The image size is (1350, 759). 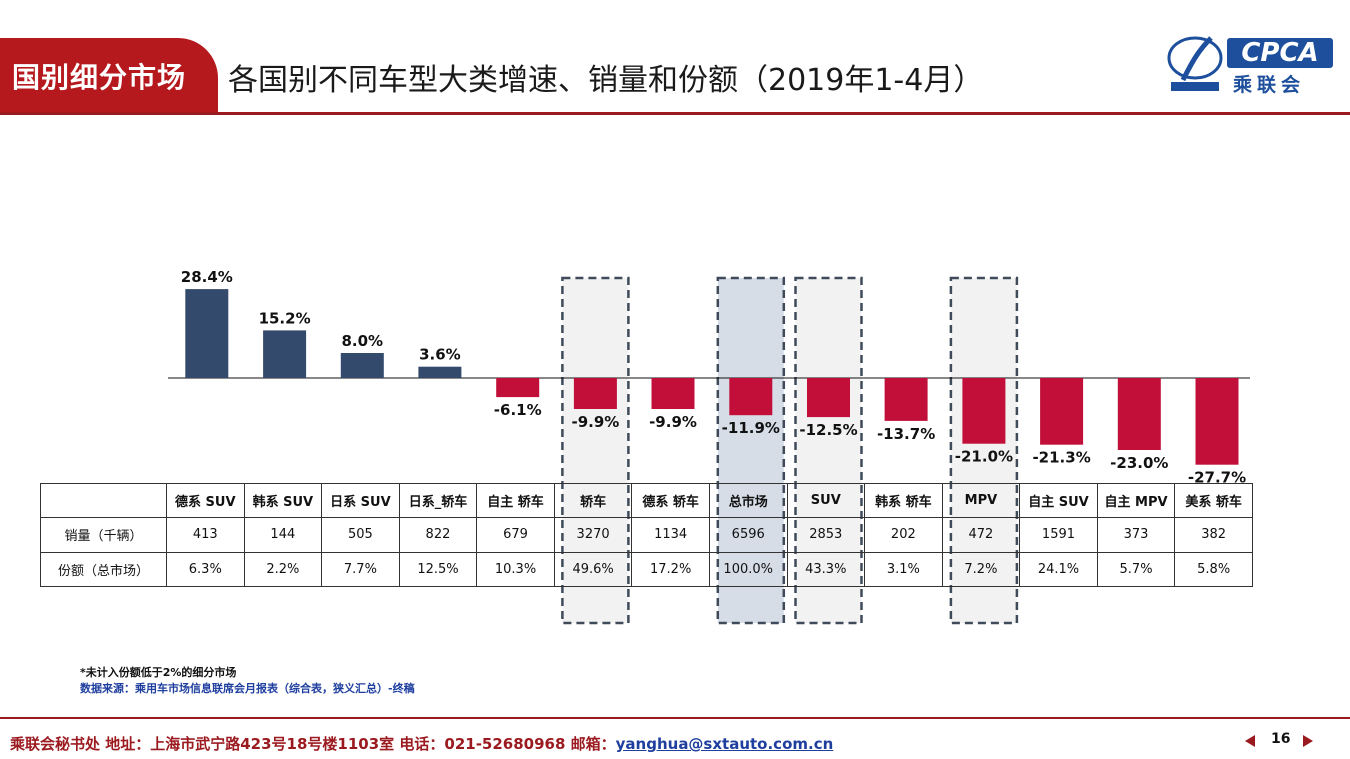 I want to click on table-cell: 49.6%, so click(x=593, y=569).